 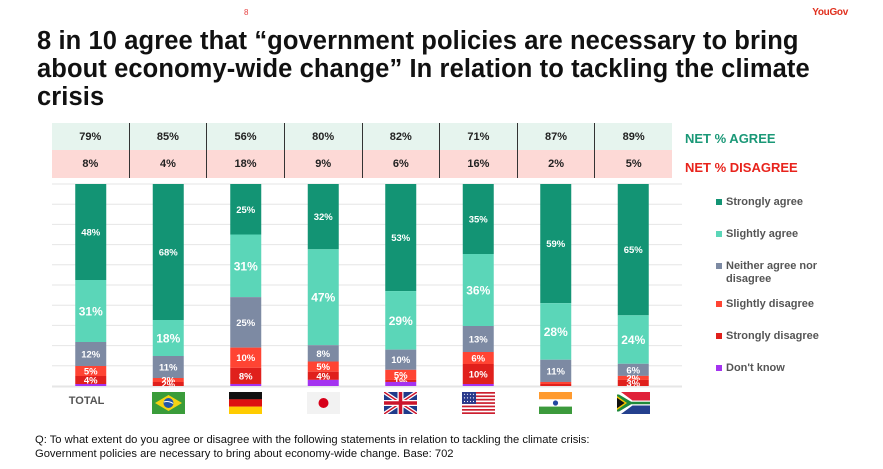 I want to click on bar-segment-slightly-disagree-south-africa, so click(x=633, y=377).